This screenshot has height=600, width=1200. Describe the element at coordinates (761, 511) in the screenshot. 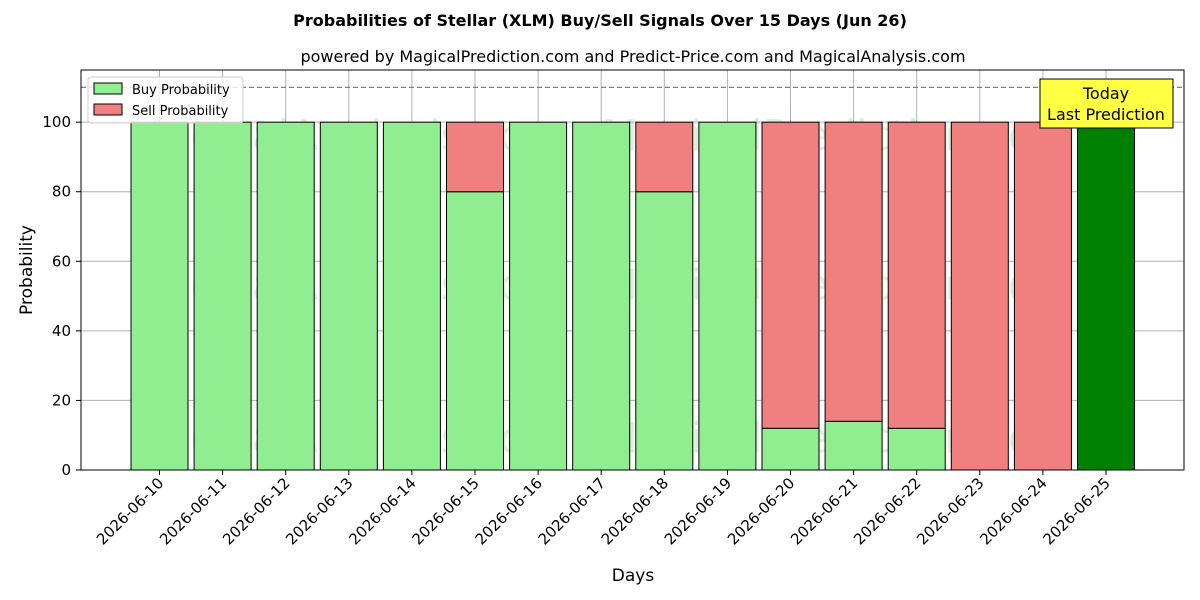

I see `x-tick-label: 2026-06-20` at that location.